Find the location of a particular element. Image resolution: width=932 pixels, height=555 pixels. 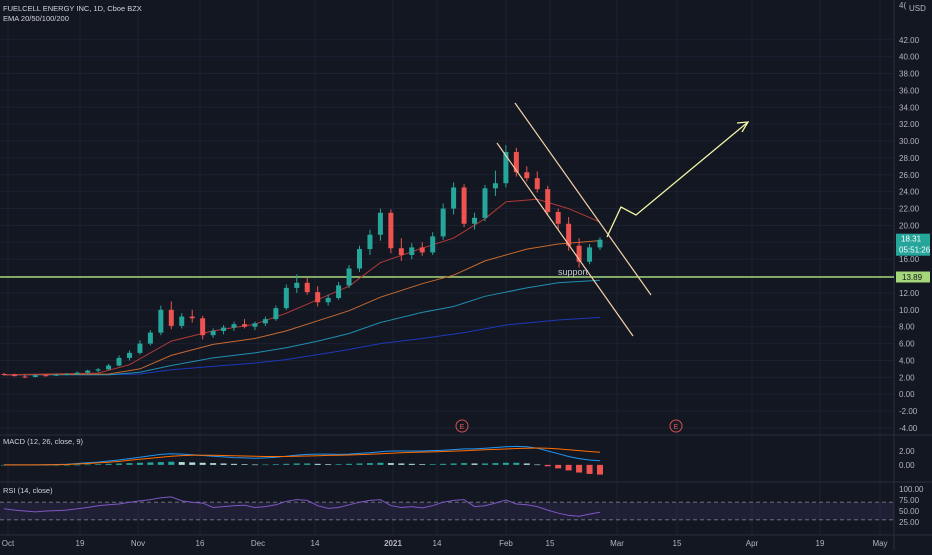

rsi-band is located at coordinates (447, 511).